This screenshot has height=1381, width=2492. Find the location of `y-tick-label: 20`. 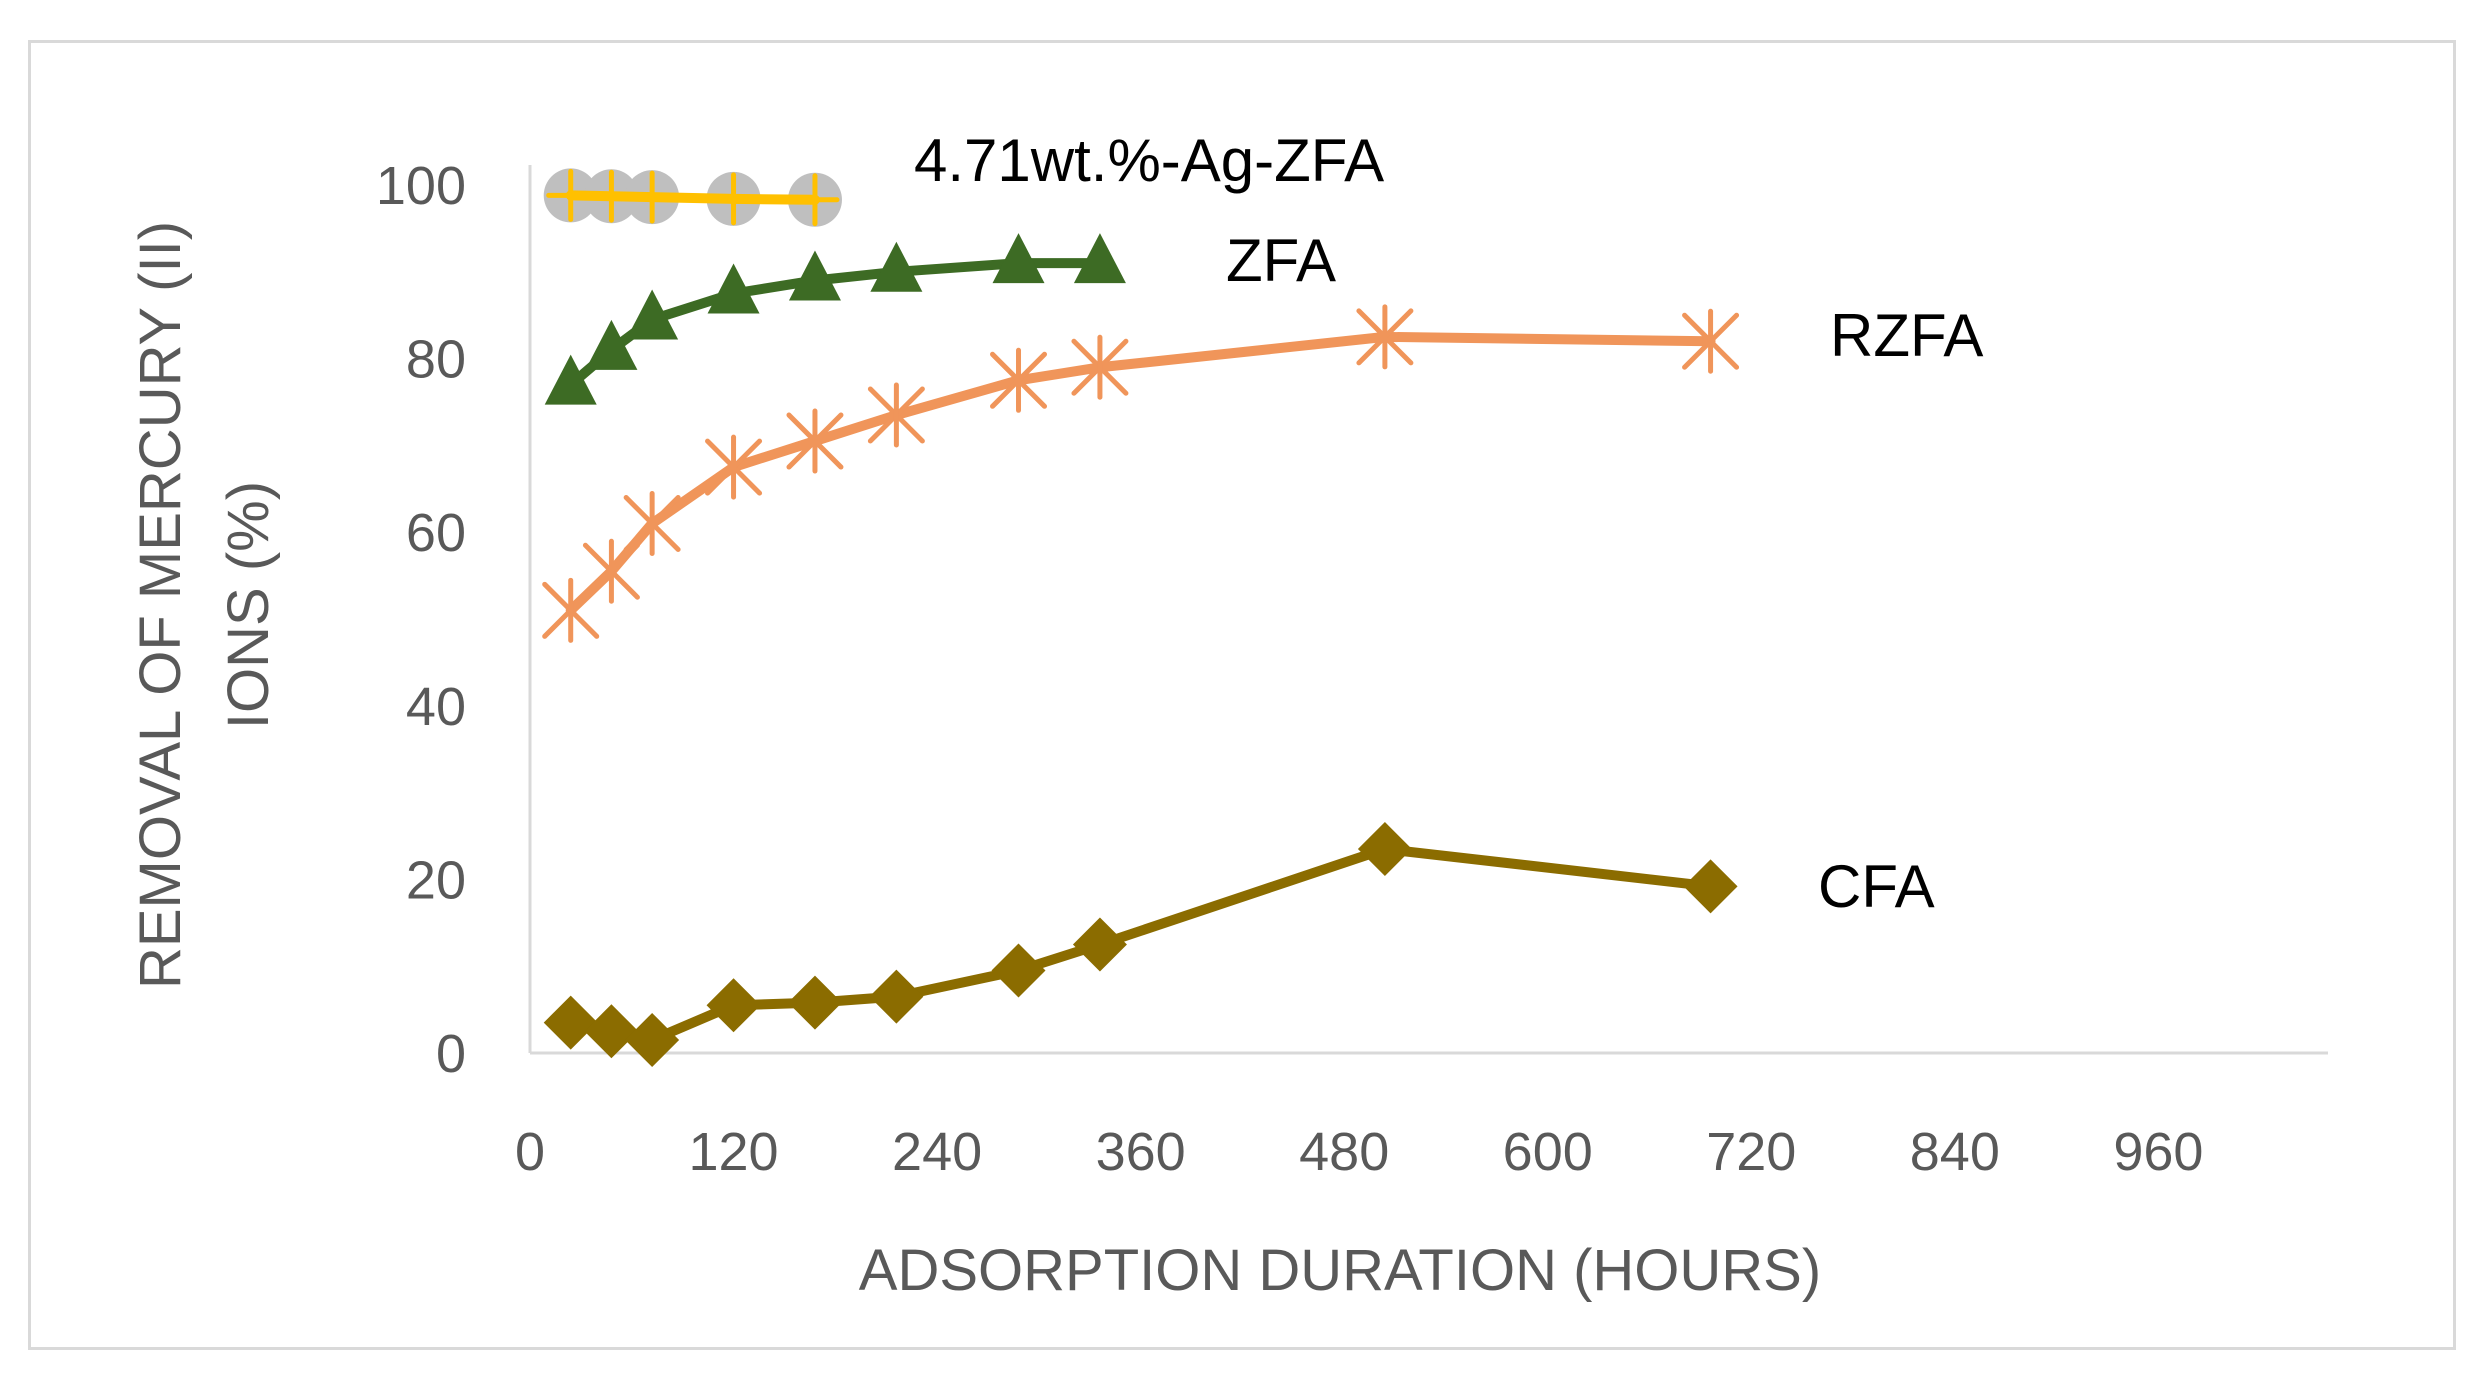

y-tick-label: 20 is located at coordinates (436, 880).